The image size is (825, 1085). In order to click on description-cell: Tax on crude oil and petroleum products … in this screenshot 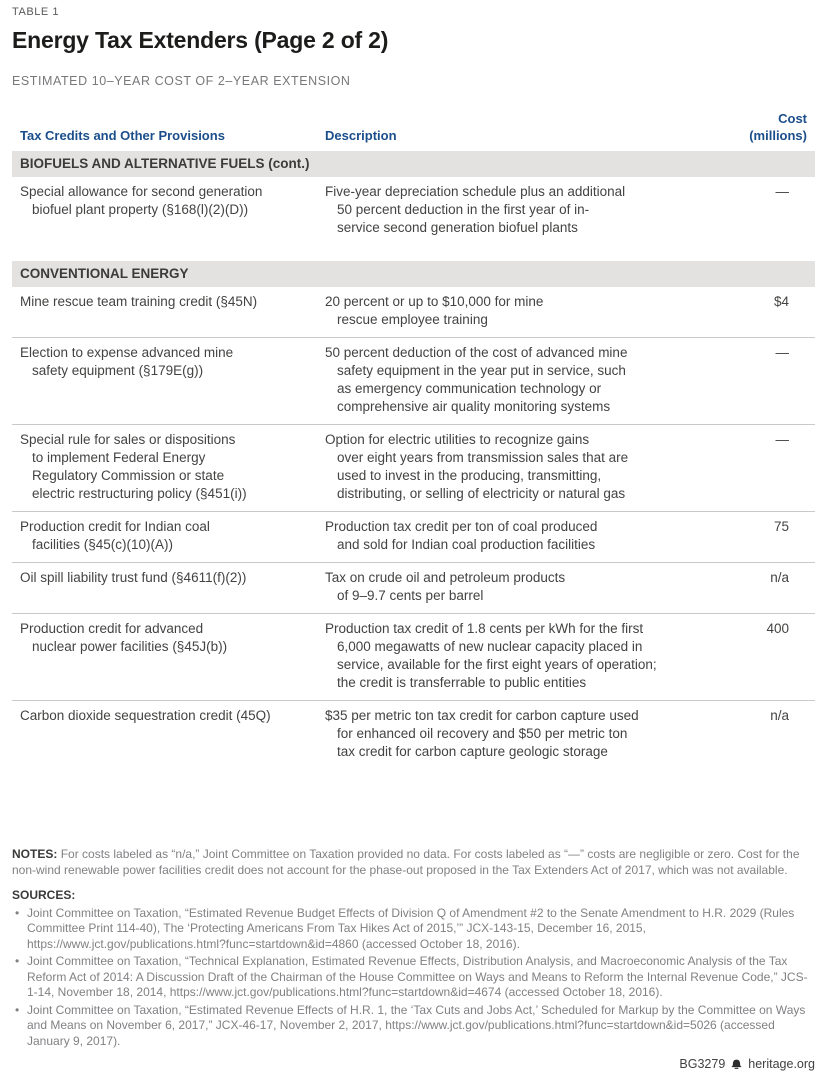, I will do `click(445, 587)`.